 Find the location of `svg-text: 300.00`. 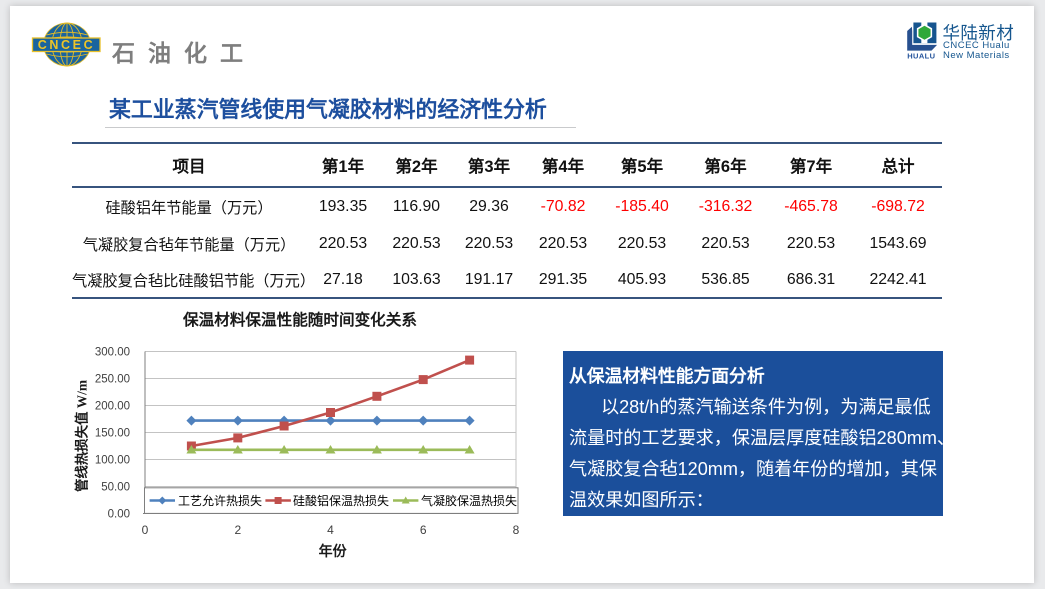

svg-text: 300.00 is located at coordinates (112, 353).